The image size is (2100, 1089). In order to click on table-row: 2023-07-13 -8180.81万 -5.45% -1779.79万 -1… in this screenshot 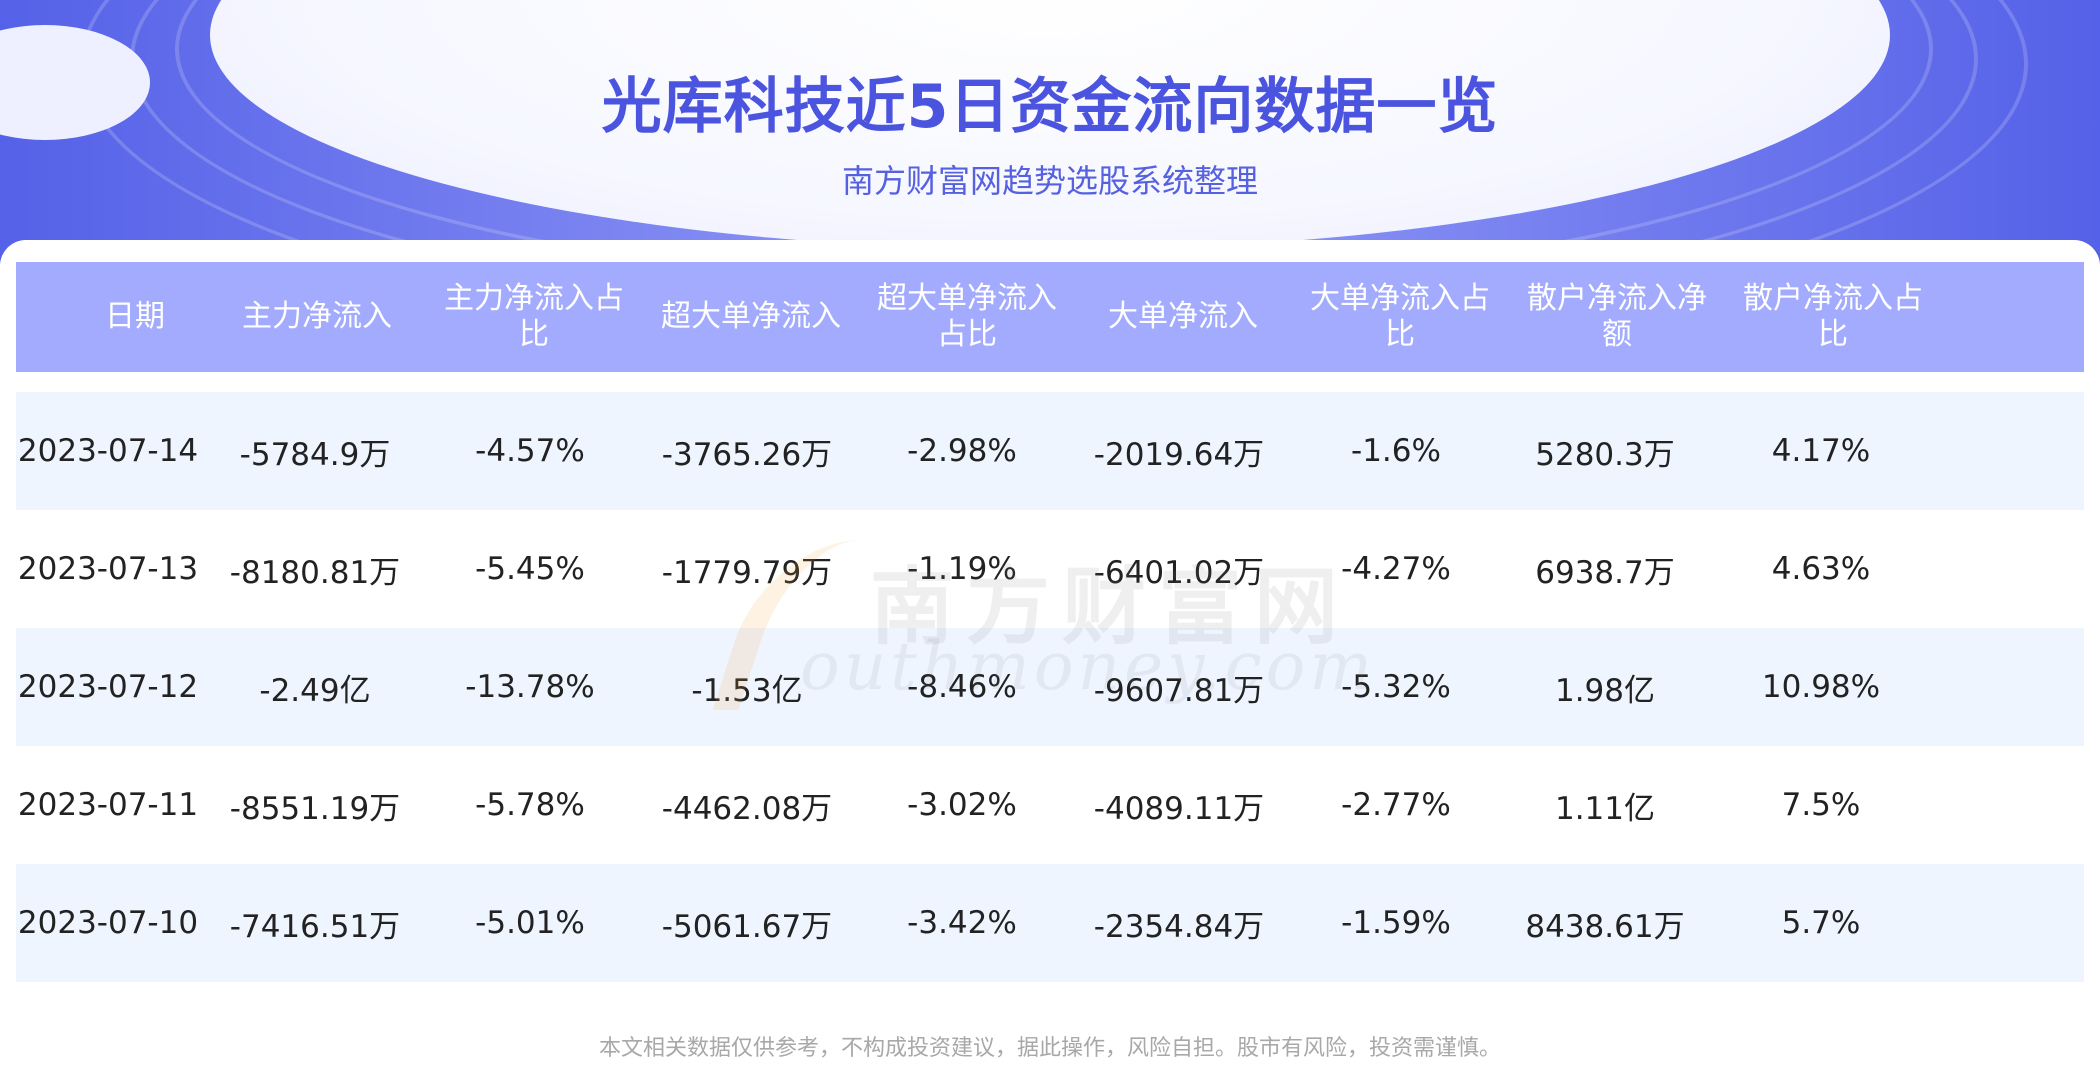, I will do `click(1050, 569)`.